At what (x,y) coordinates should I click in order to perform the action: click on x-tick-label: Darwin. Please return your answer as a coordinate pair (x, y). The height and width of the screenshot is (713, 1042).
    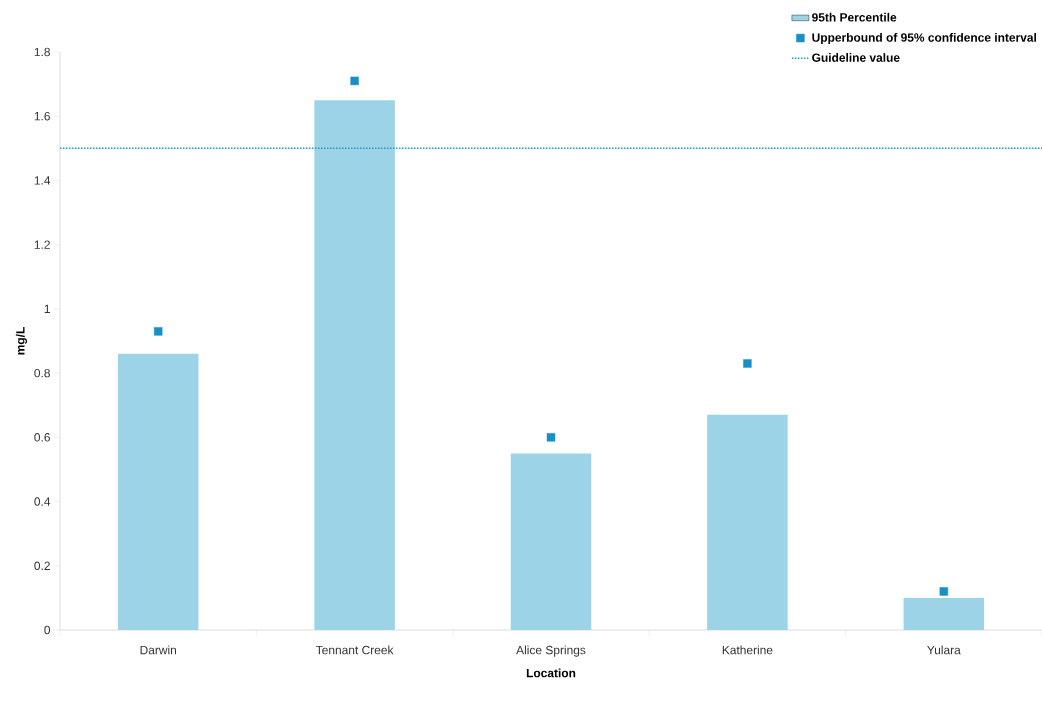
    Looking at the image, I should click on (158, 650).